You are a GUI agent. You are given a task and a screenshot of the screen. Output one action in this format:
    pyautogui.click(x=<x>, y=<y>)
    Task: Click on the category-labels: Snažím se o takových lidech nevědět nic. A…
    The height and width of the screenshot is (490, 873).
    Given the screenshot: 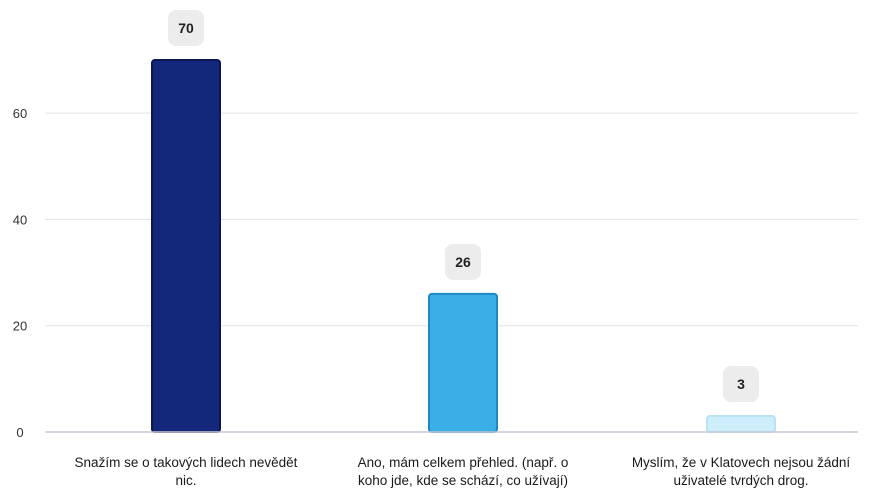 What is the action you would take?
    pyautogui.click(x=463, y=471)
    